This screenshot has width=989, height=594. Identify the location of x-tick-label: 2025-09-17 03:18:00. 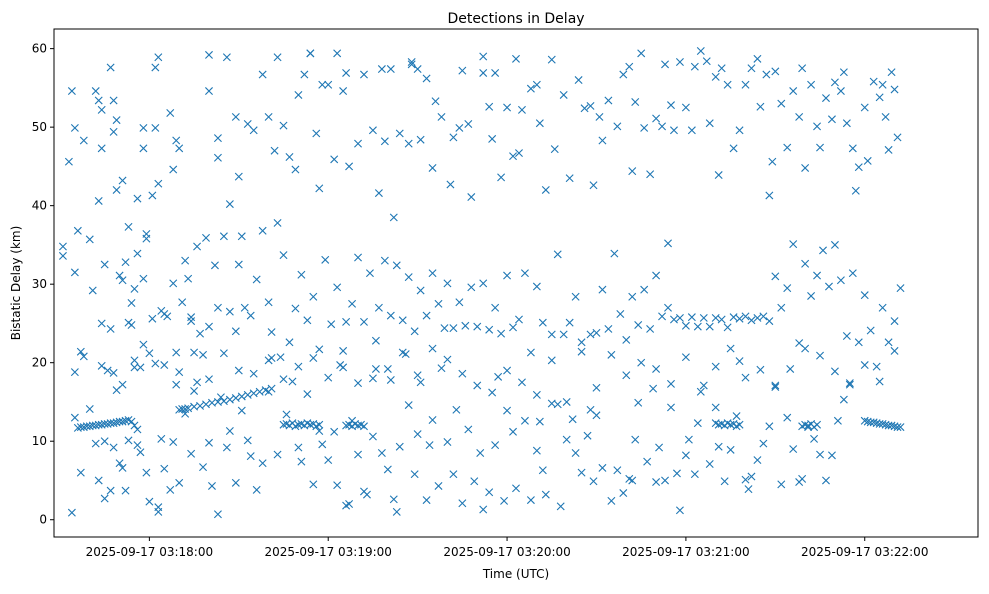
(149, 552).